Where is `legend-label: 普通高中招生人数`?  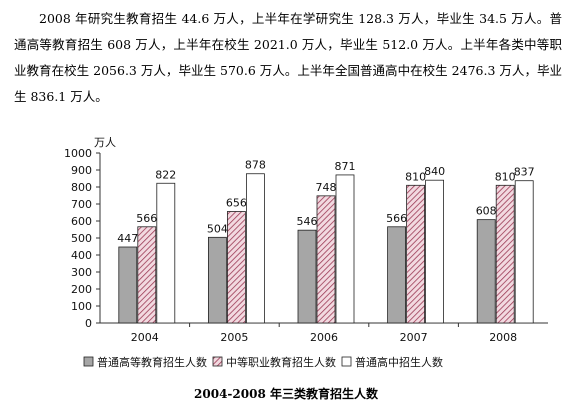
legend-label: 普通高中招生人数 is located at coordinates (399, 362).